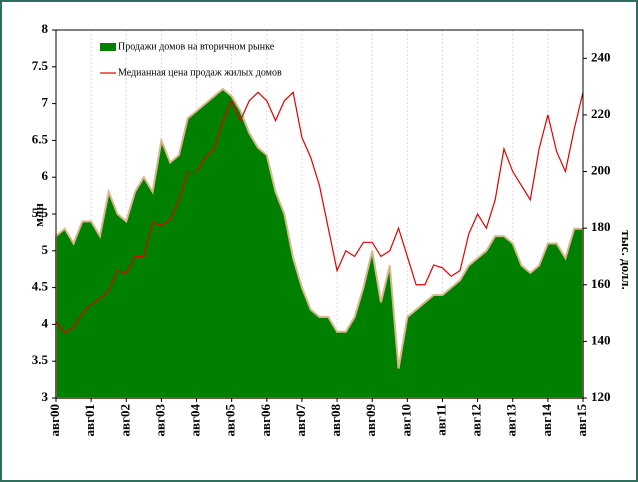 The width and height of the screenshot is (638, 482). I want to click on legend-swatch, so click(108, 47).